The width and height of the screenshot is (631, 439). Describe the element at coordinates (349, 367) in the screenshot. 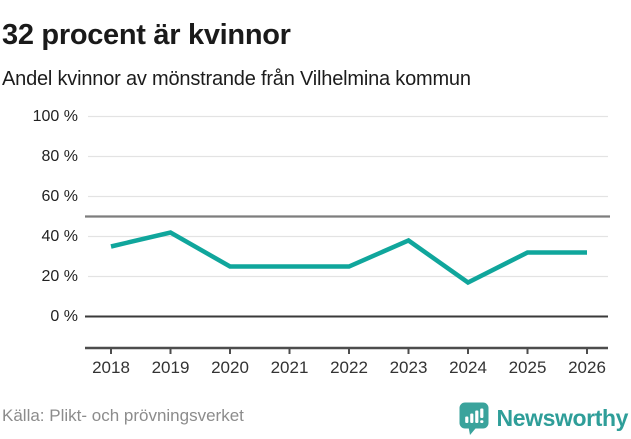

I see `x-axis-label: 2022` at that location.